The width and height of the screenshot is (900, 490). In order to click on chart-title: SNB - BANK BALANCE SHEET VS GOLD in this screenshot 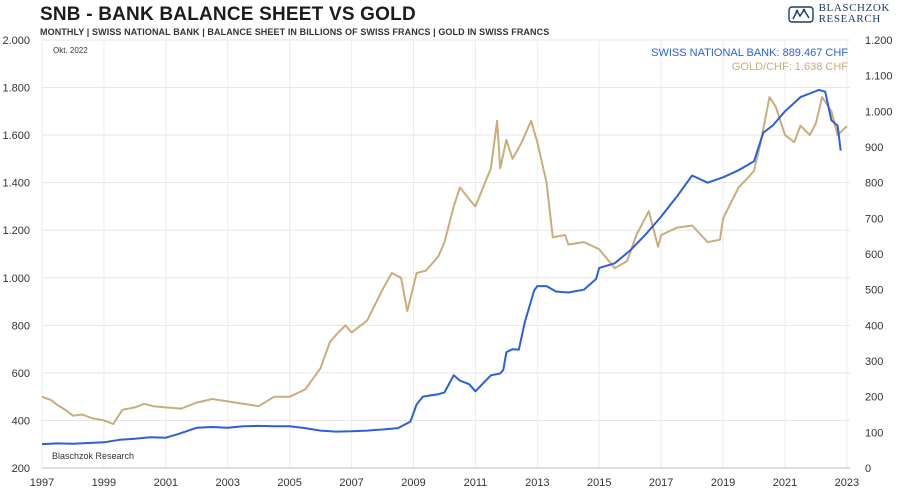, I will do `click(228, 14)`.